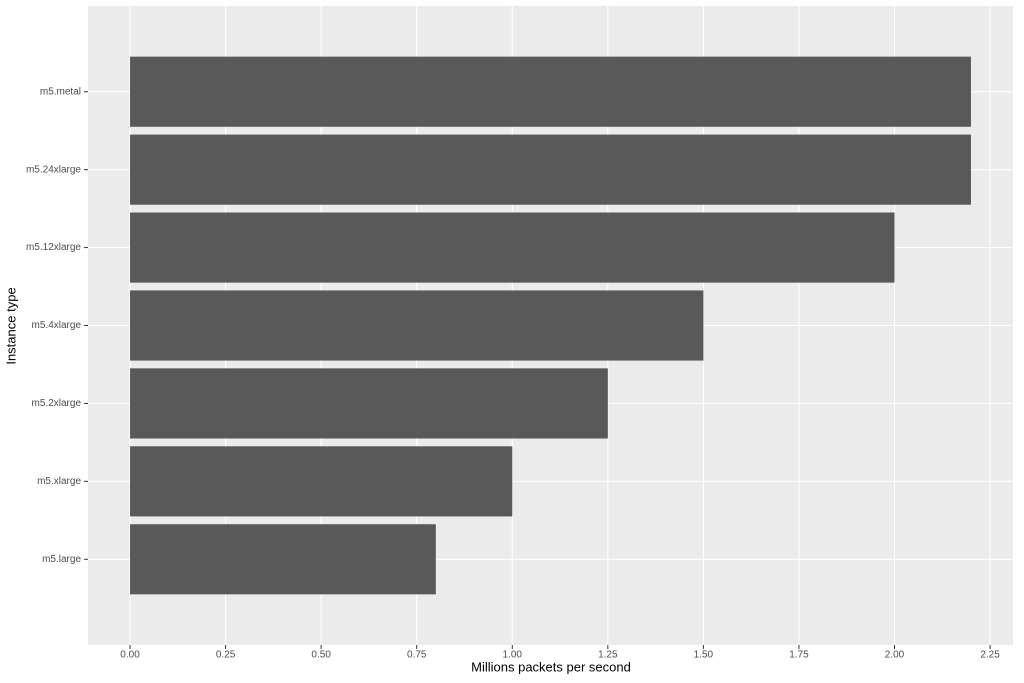  I want to click on x-tick-label: 0.75, so click(417, 655).